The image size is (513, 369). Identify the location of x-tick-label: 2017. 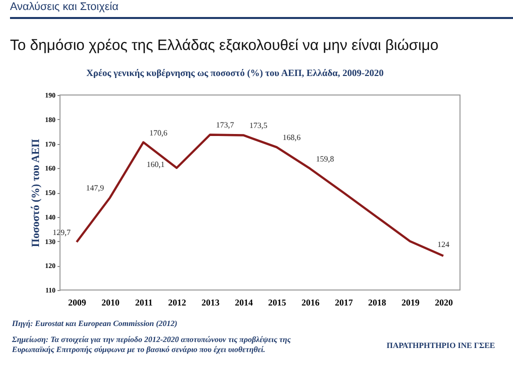
(344, 303).